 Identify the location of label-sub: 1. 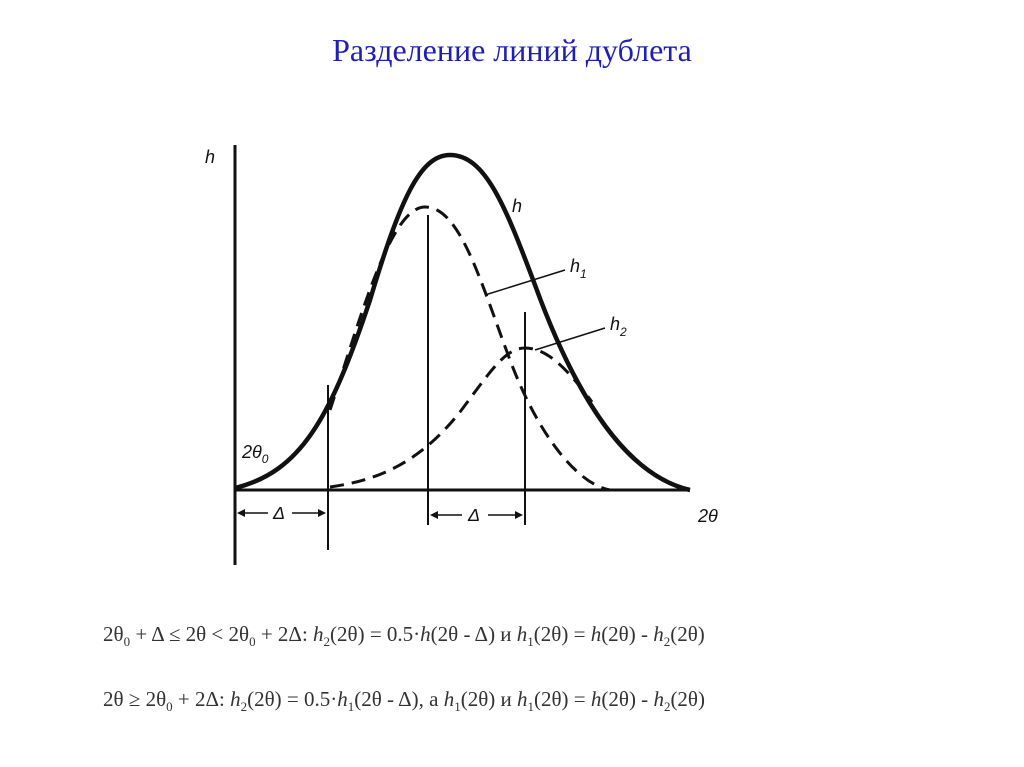
(583, 274).